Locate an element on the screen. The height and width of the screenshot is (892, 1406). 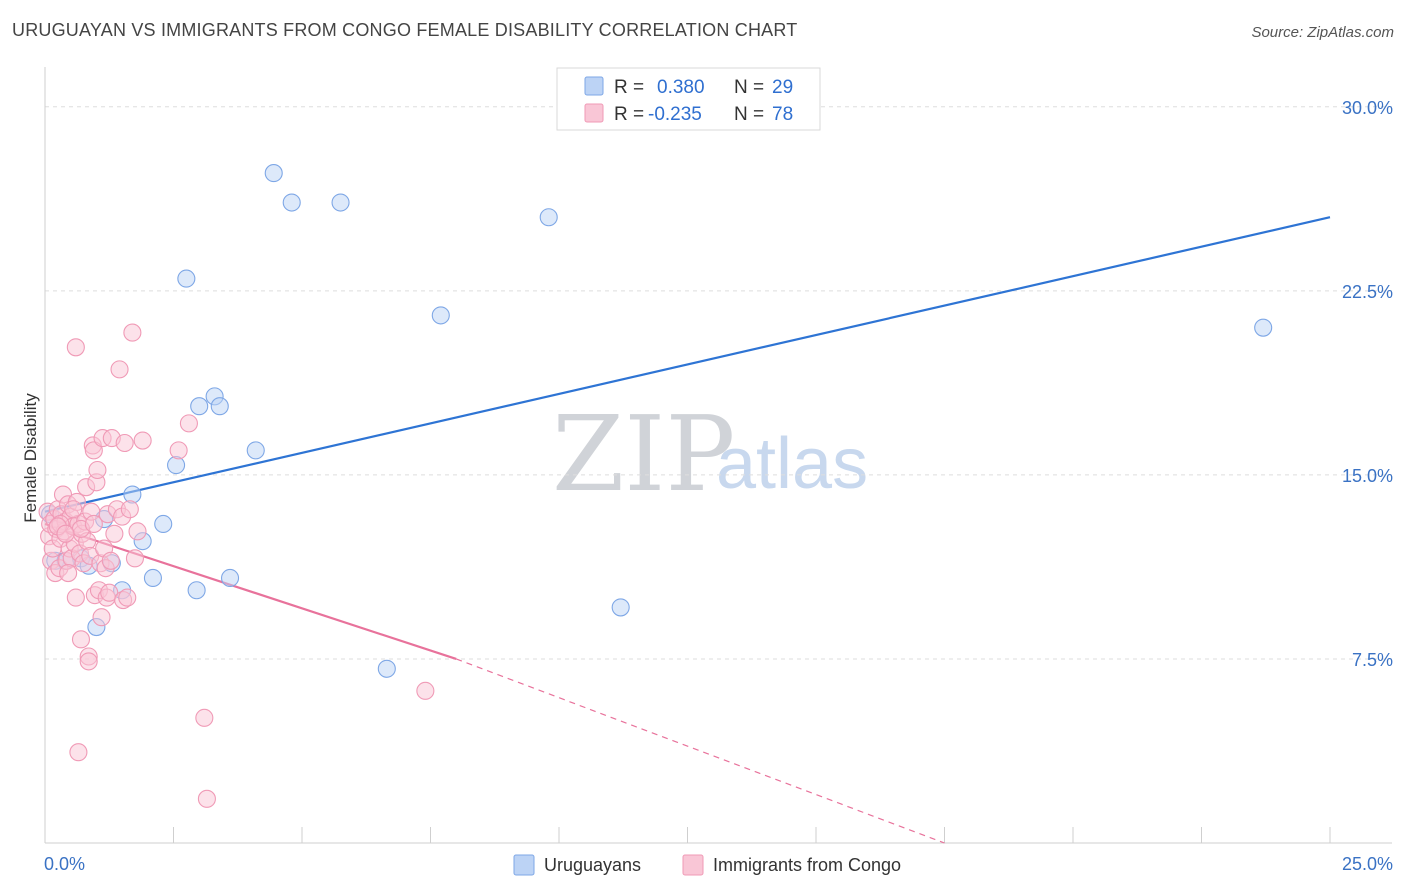
source-label: Source: ZipAtlas.com is located at coordinates (1322, 32).